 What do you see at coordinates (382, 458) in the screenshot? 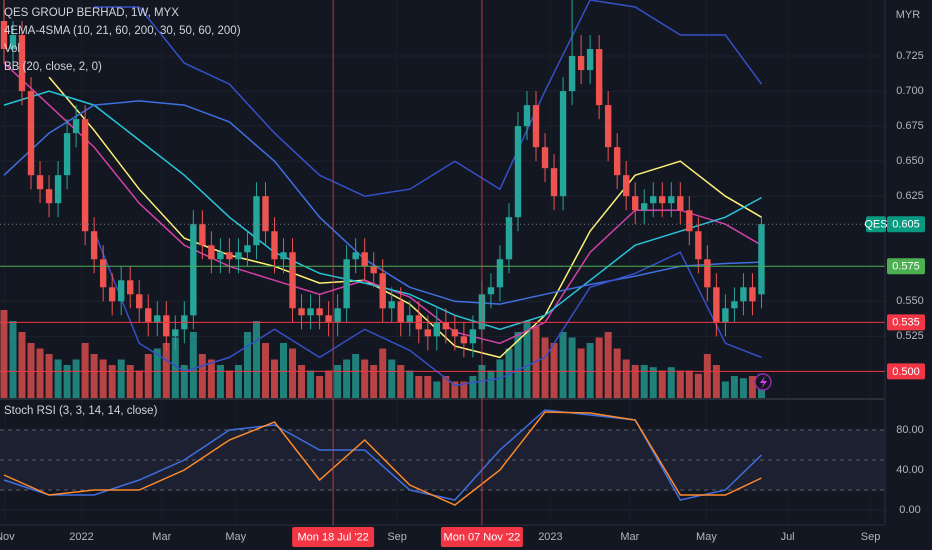
I see `indicator-line` at bounding box center [382, 458].